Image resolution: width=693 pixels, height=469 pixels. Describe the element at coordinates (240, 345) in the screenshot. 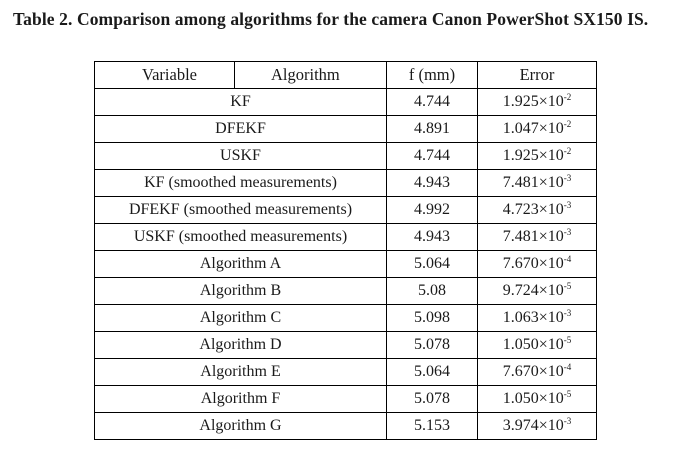

I see `row-algorithm-name: Algorithm D` at that location.